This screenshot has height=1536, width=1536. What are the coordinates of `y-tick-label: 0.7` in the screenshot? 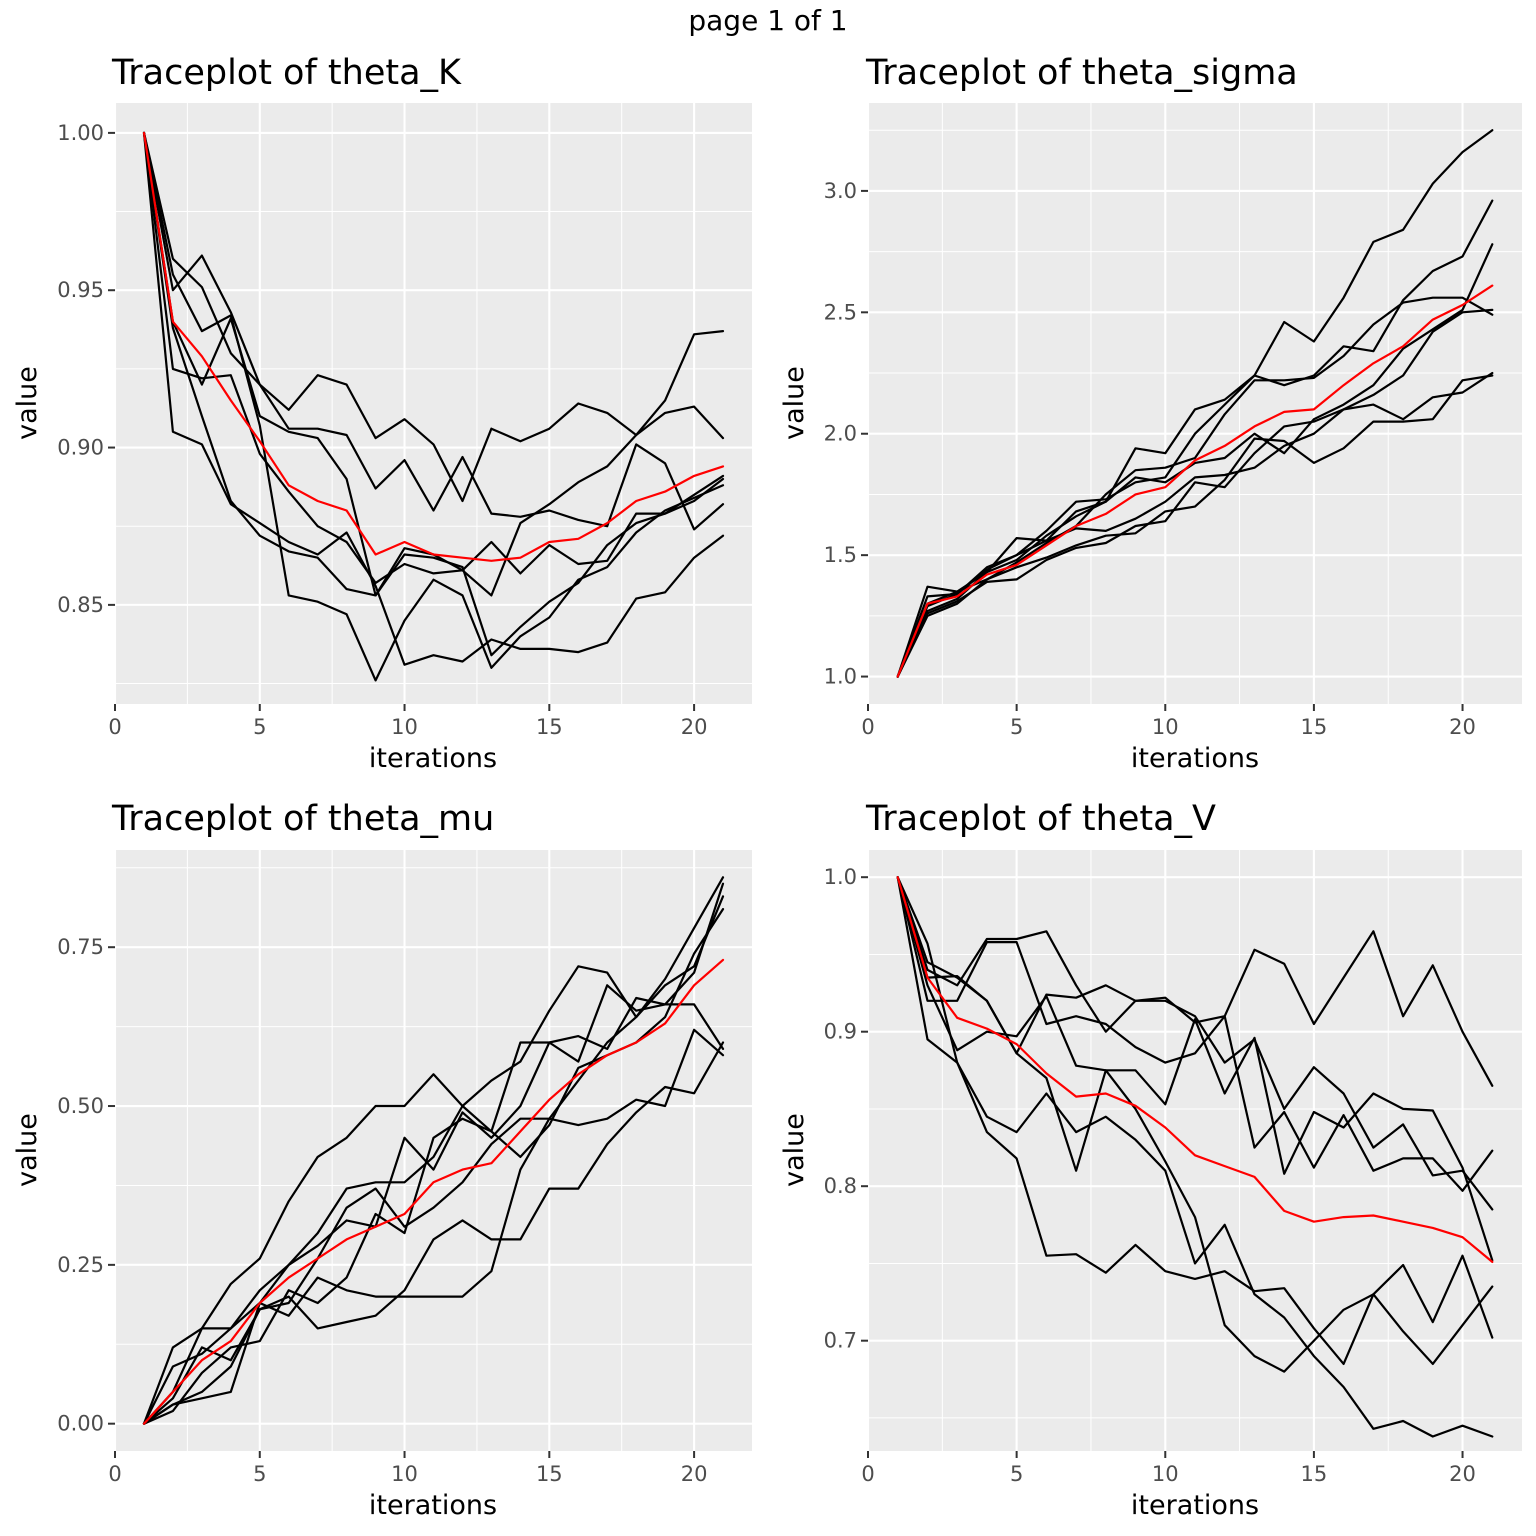 It's located at (840, 1341).